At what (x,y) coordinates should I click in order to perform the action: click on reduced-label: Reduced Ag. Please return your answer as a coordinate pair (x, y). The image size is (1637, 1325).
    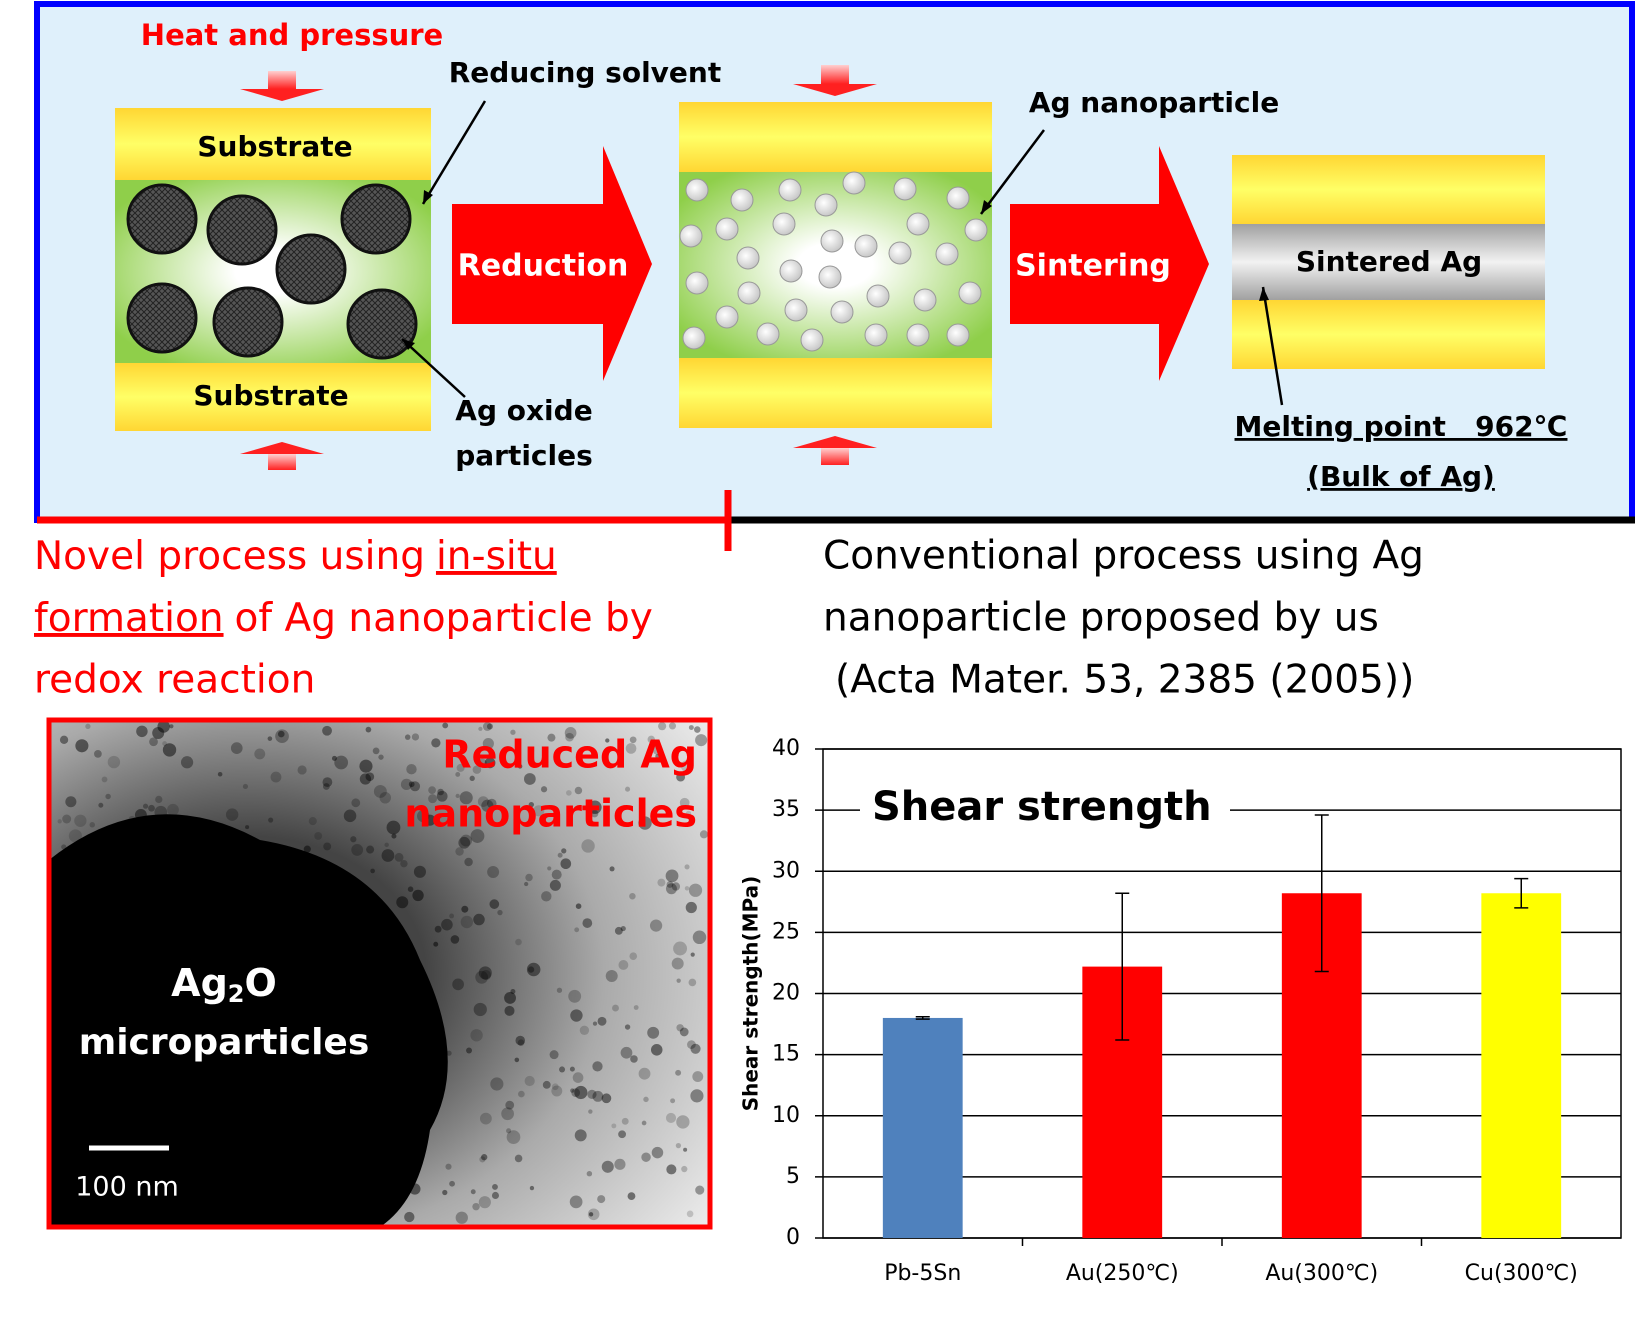
    Looking at the image, I should click on (569, 755).